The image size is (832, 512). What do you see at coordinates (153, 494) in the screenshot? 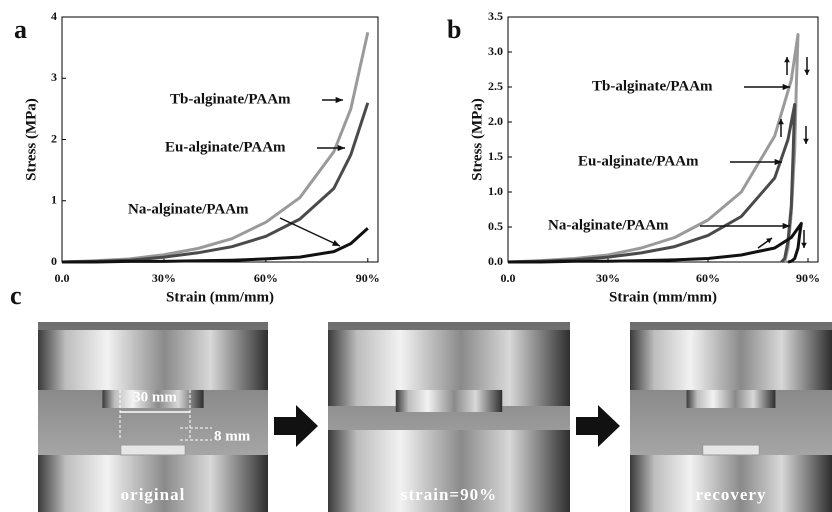
I see `photo-caption: original` at bounding box center [153, 494].